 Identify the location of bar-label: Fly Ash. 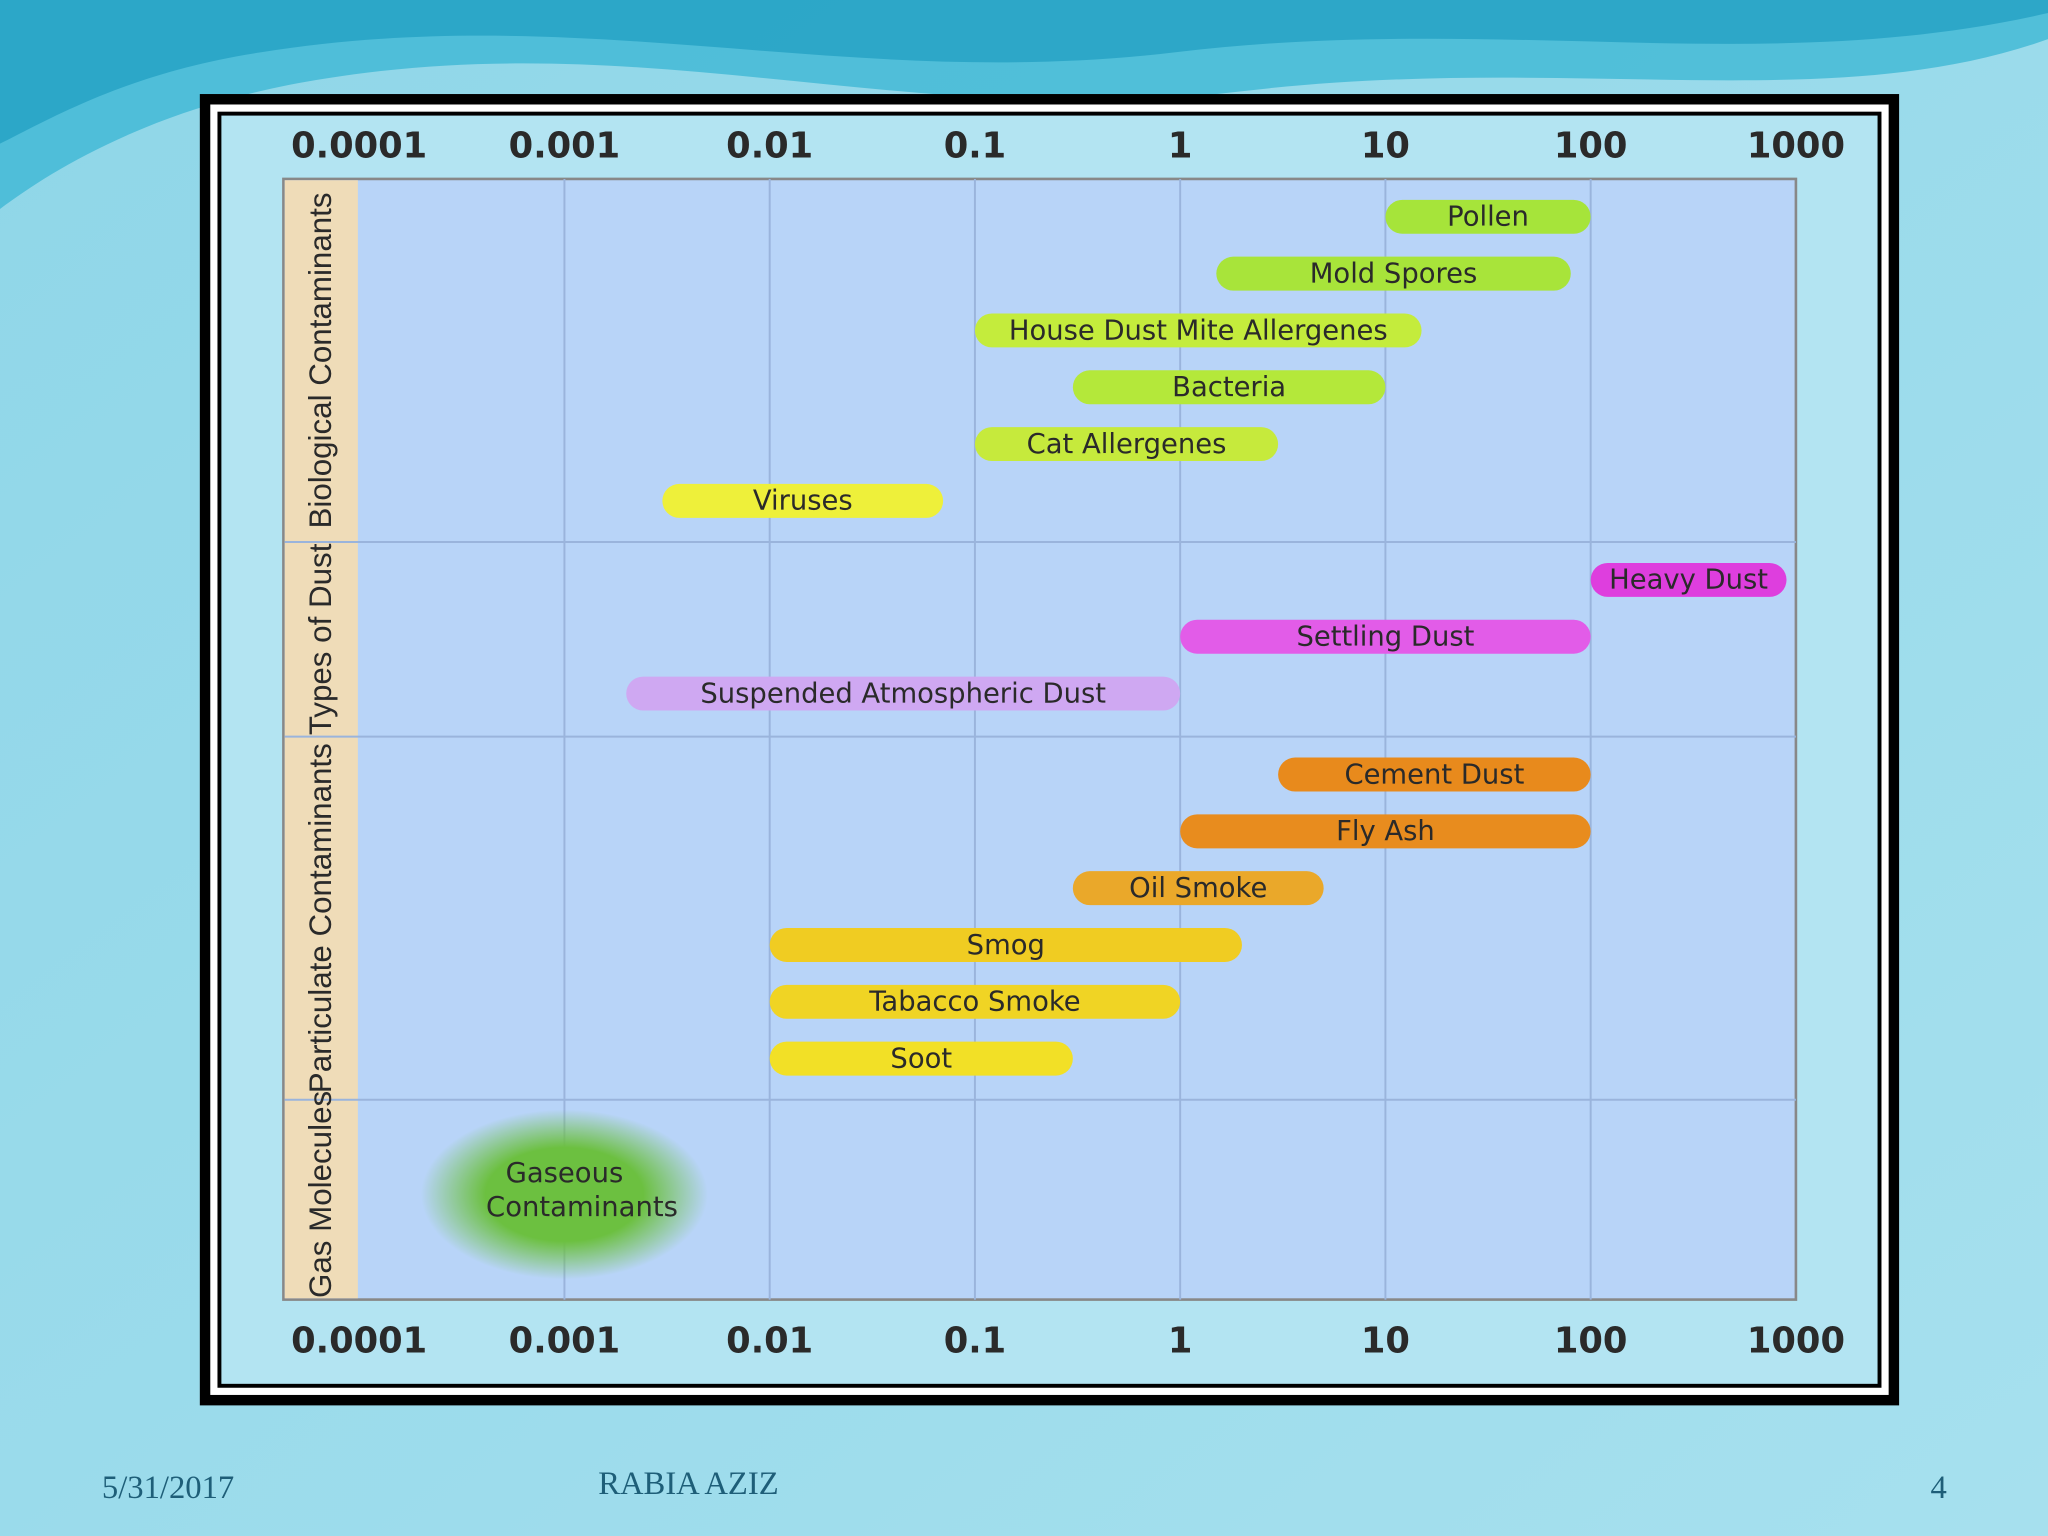
(1385, 831).